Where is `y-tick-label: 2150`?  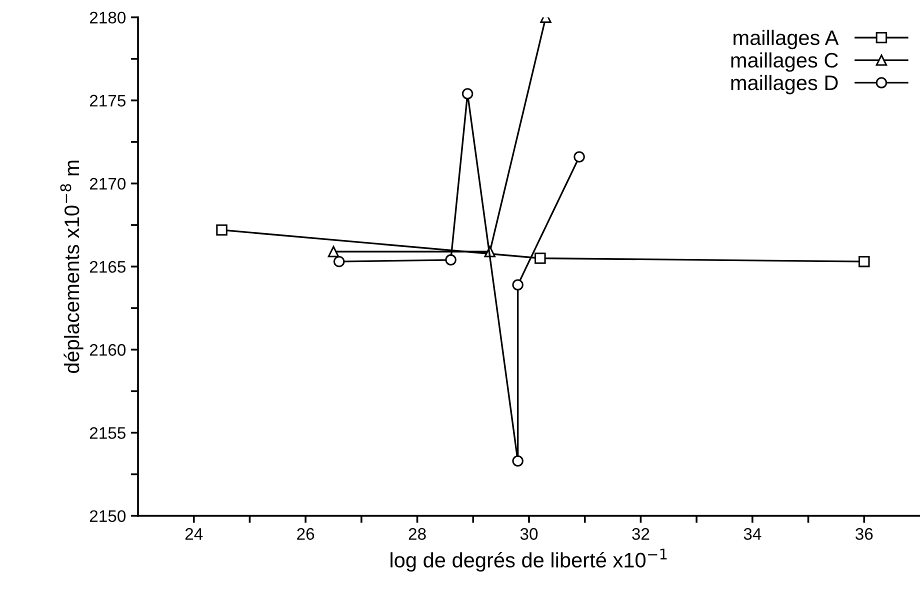 y-tick-label: 2150 is located at coordinates (108, 516).